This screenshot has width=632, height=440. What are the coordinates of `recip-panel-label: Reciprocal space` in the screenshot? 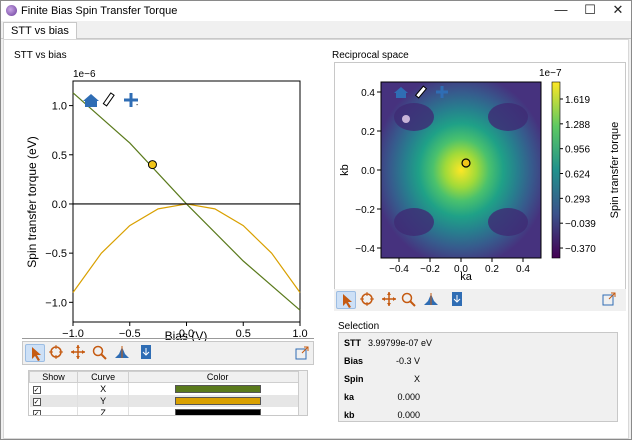 It's located at (370, 55).